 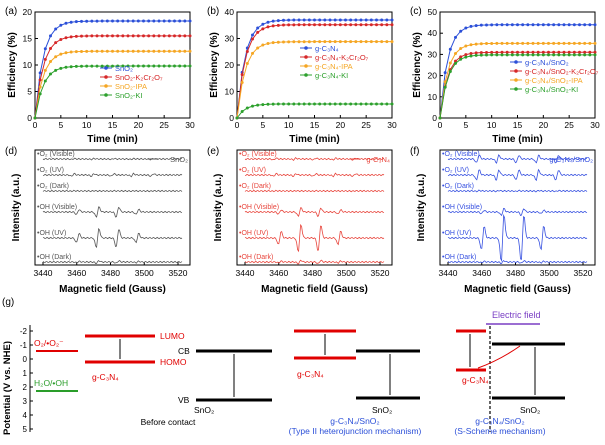 What do you see at coordinates (421, 208) in the screenshot?
I see `y-axis-label: Intensity (a.u.)` at bounding box center [421, 208].